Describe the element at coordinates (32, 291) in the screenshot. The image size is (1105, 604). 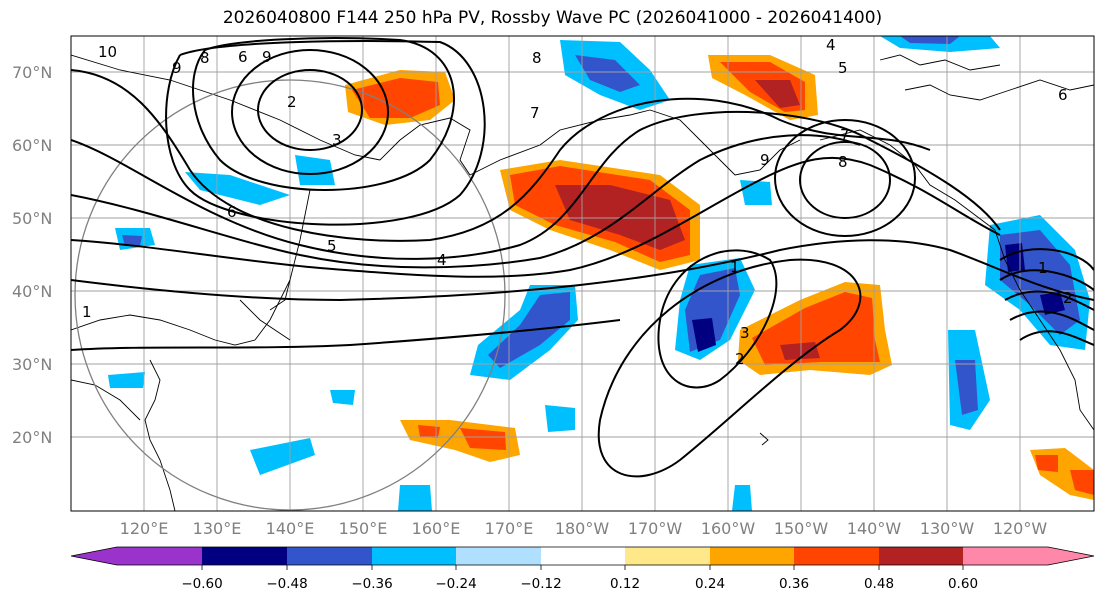
I see `lat-label: 40°N` at that location.